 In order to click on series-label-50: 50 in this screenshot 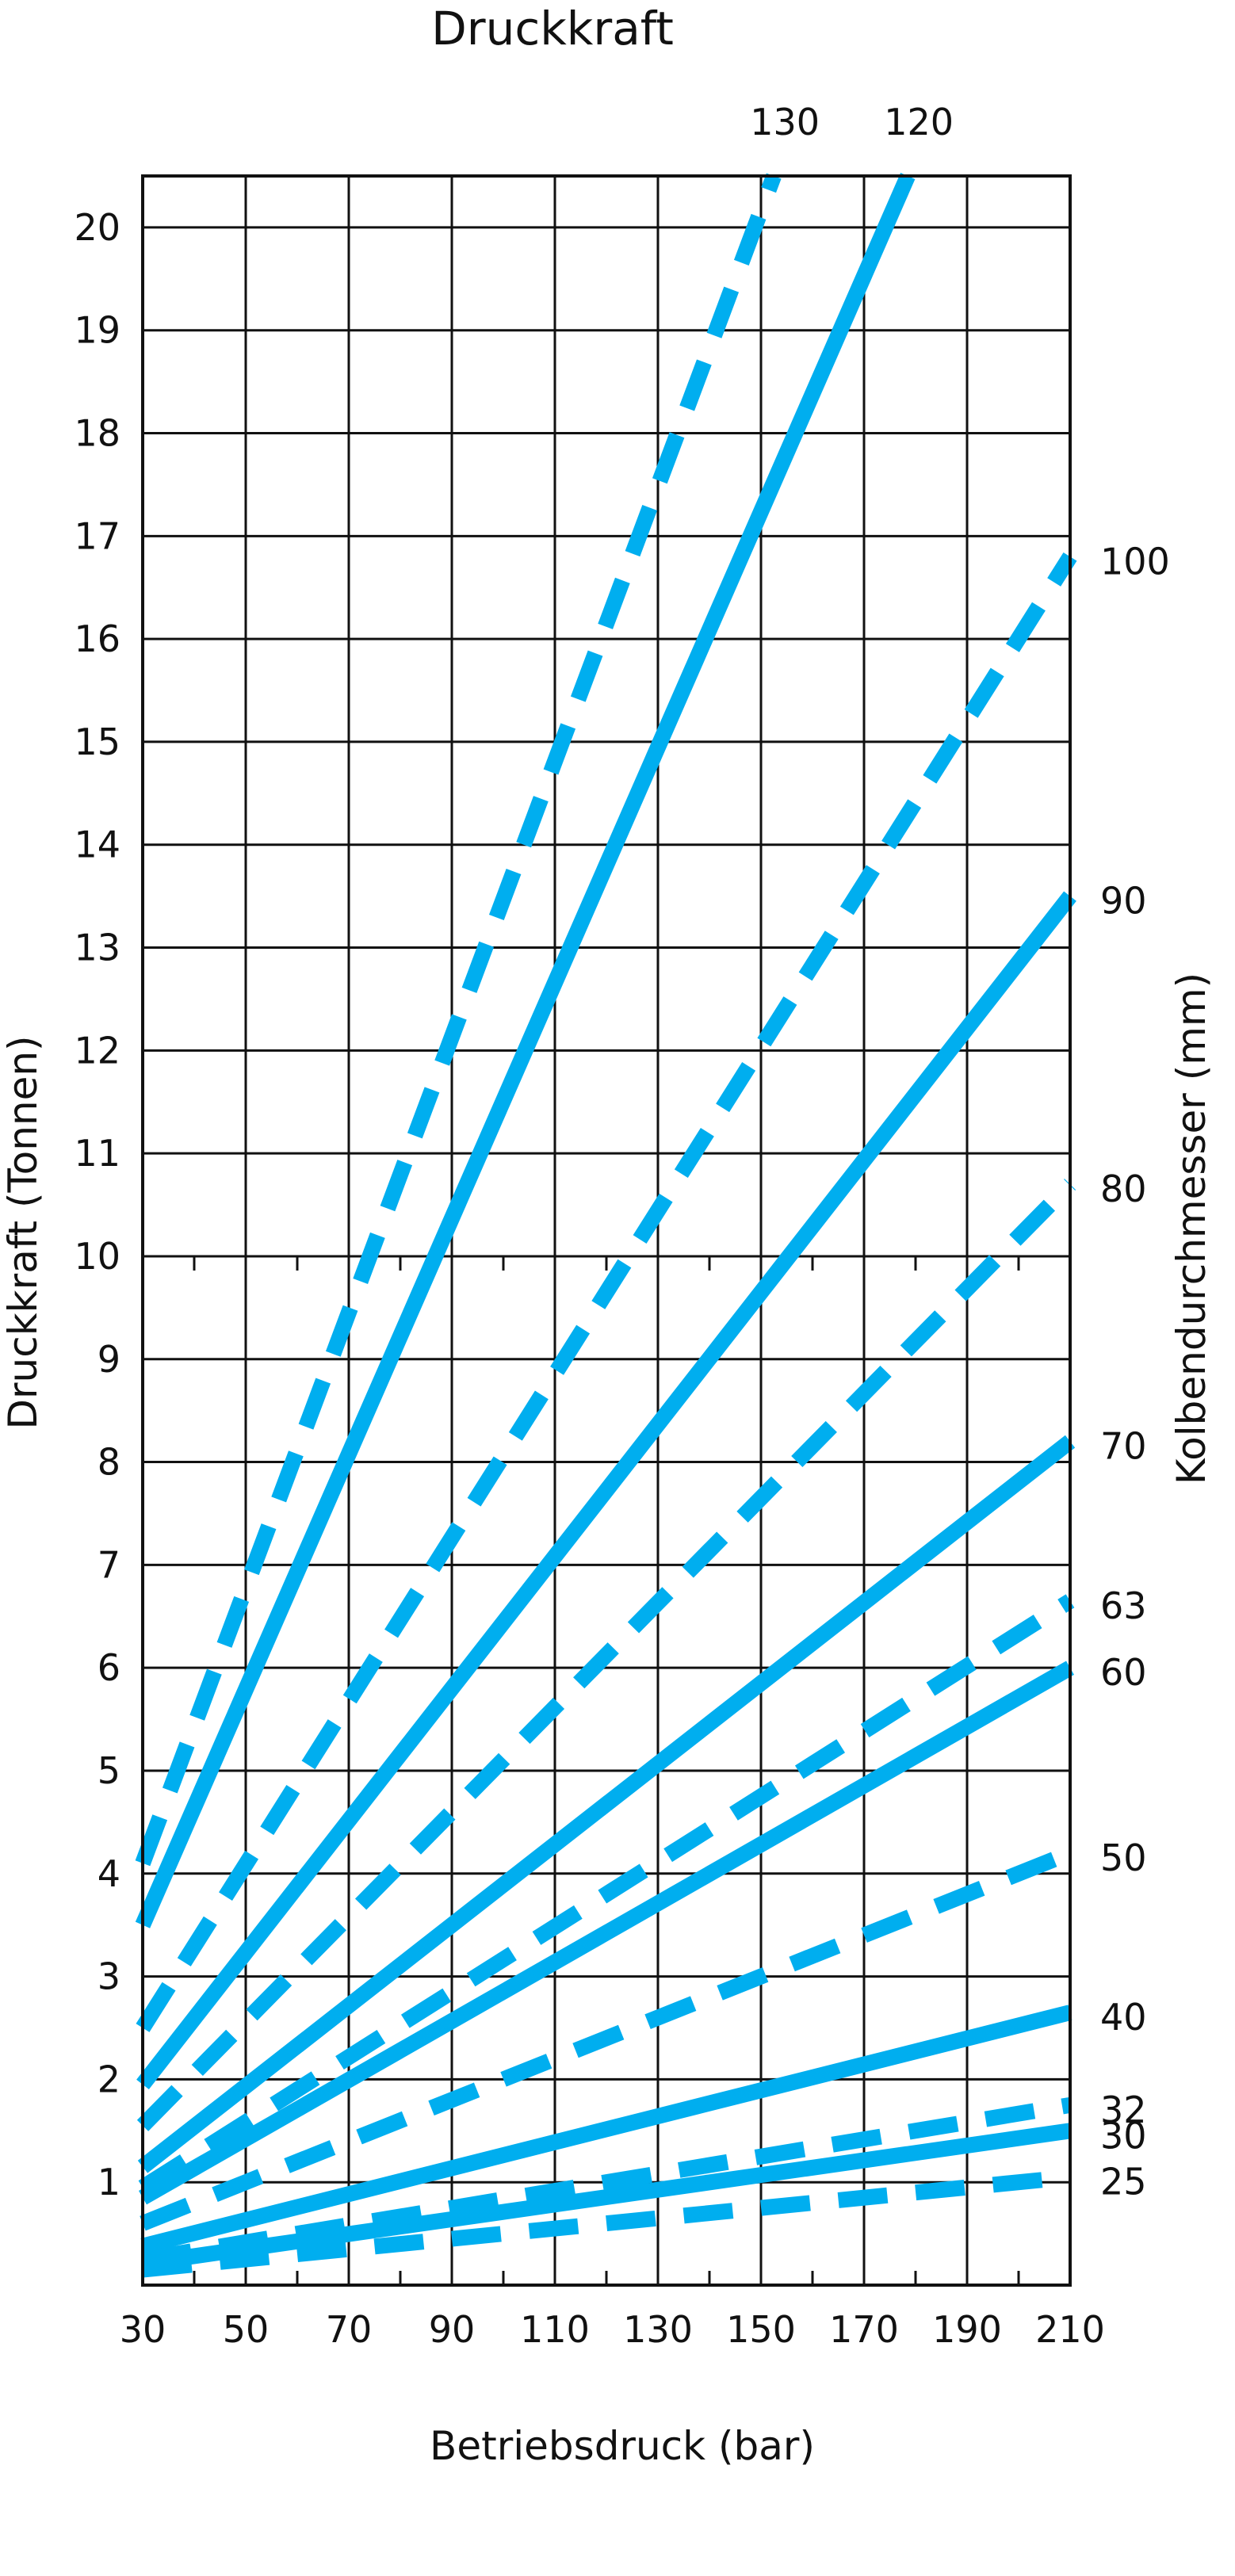, I will do `click(1123, 1857)`.